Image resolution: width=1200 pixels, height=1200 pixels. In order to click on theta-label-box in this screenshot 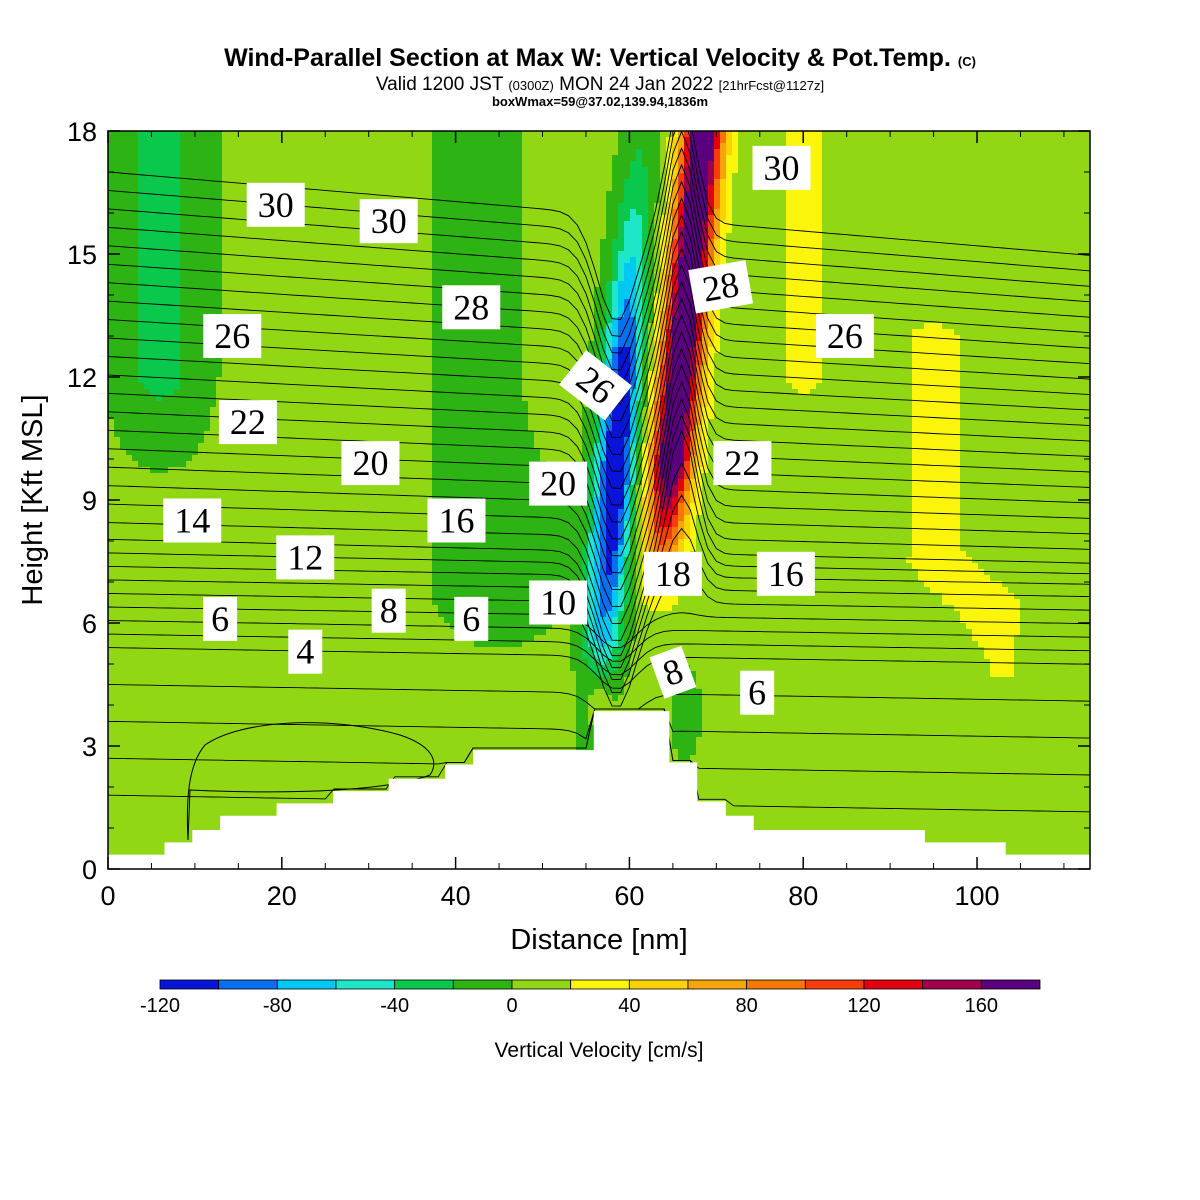, I will do `click(305, 651)`.